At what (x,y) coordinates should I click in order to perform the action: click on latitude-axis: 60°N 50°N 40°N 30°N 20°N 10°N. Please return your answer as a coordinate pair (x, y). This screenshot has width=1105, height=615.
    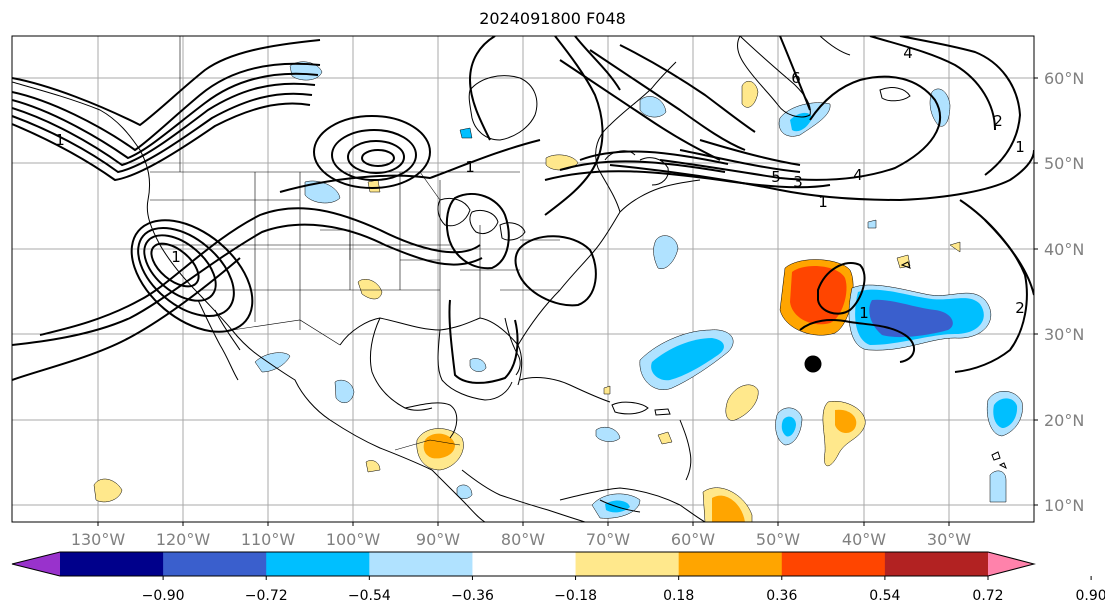
    Looking at the image, I should click on (1059, 292).